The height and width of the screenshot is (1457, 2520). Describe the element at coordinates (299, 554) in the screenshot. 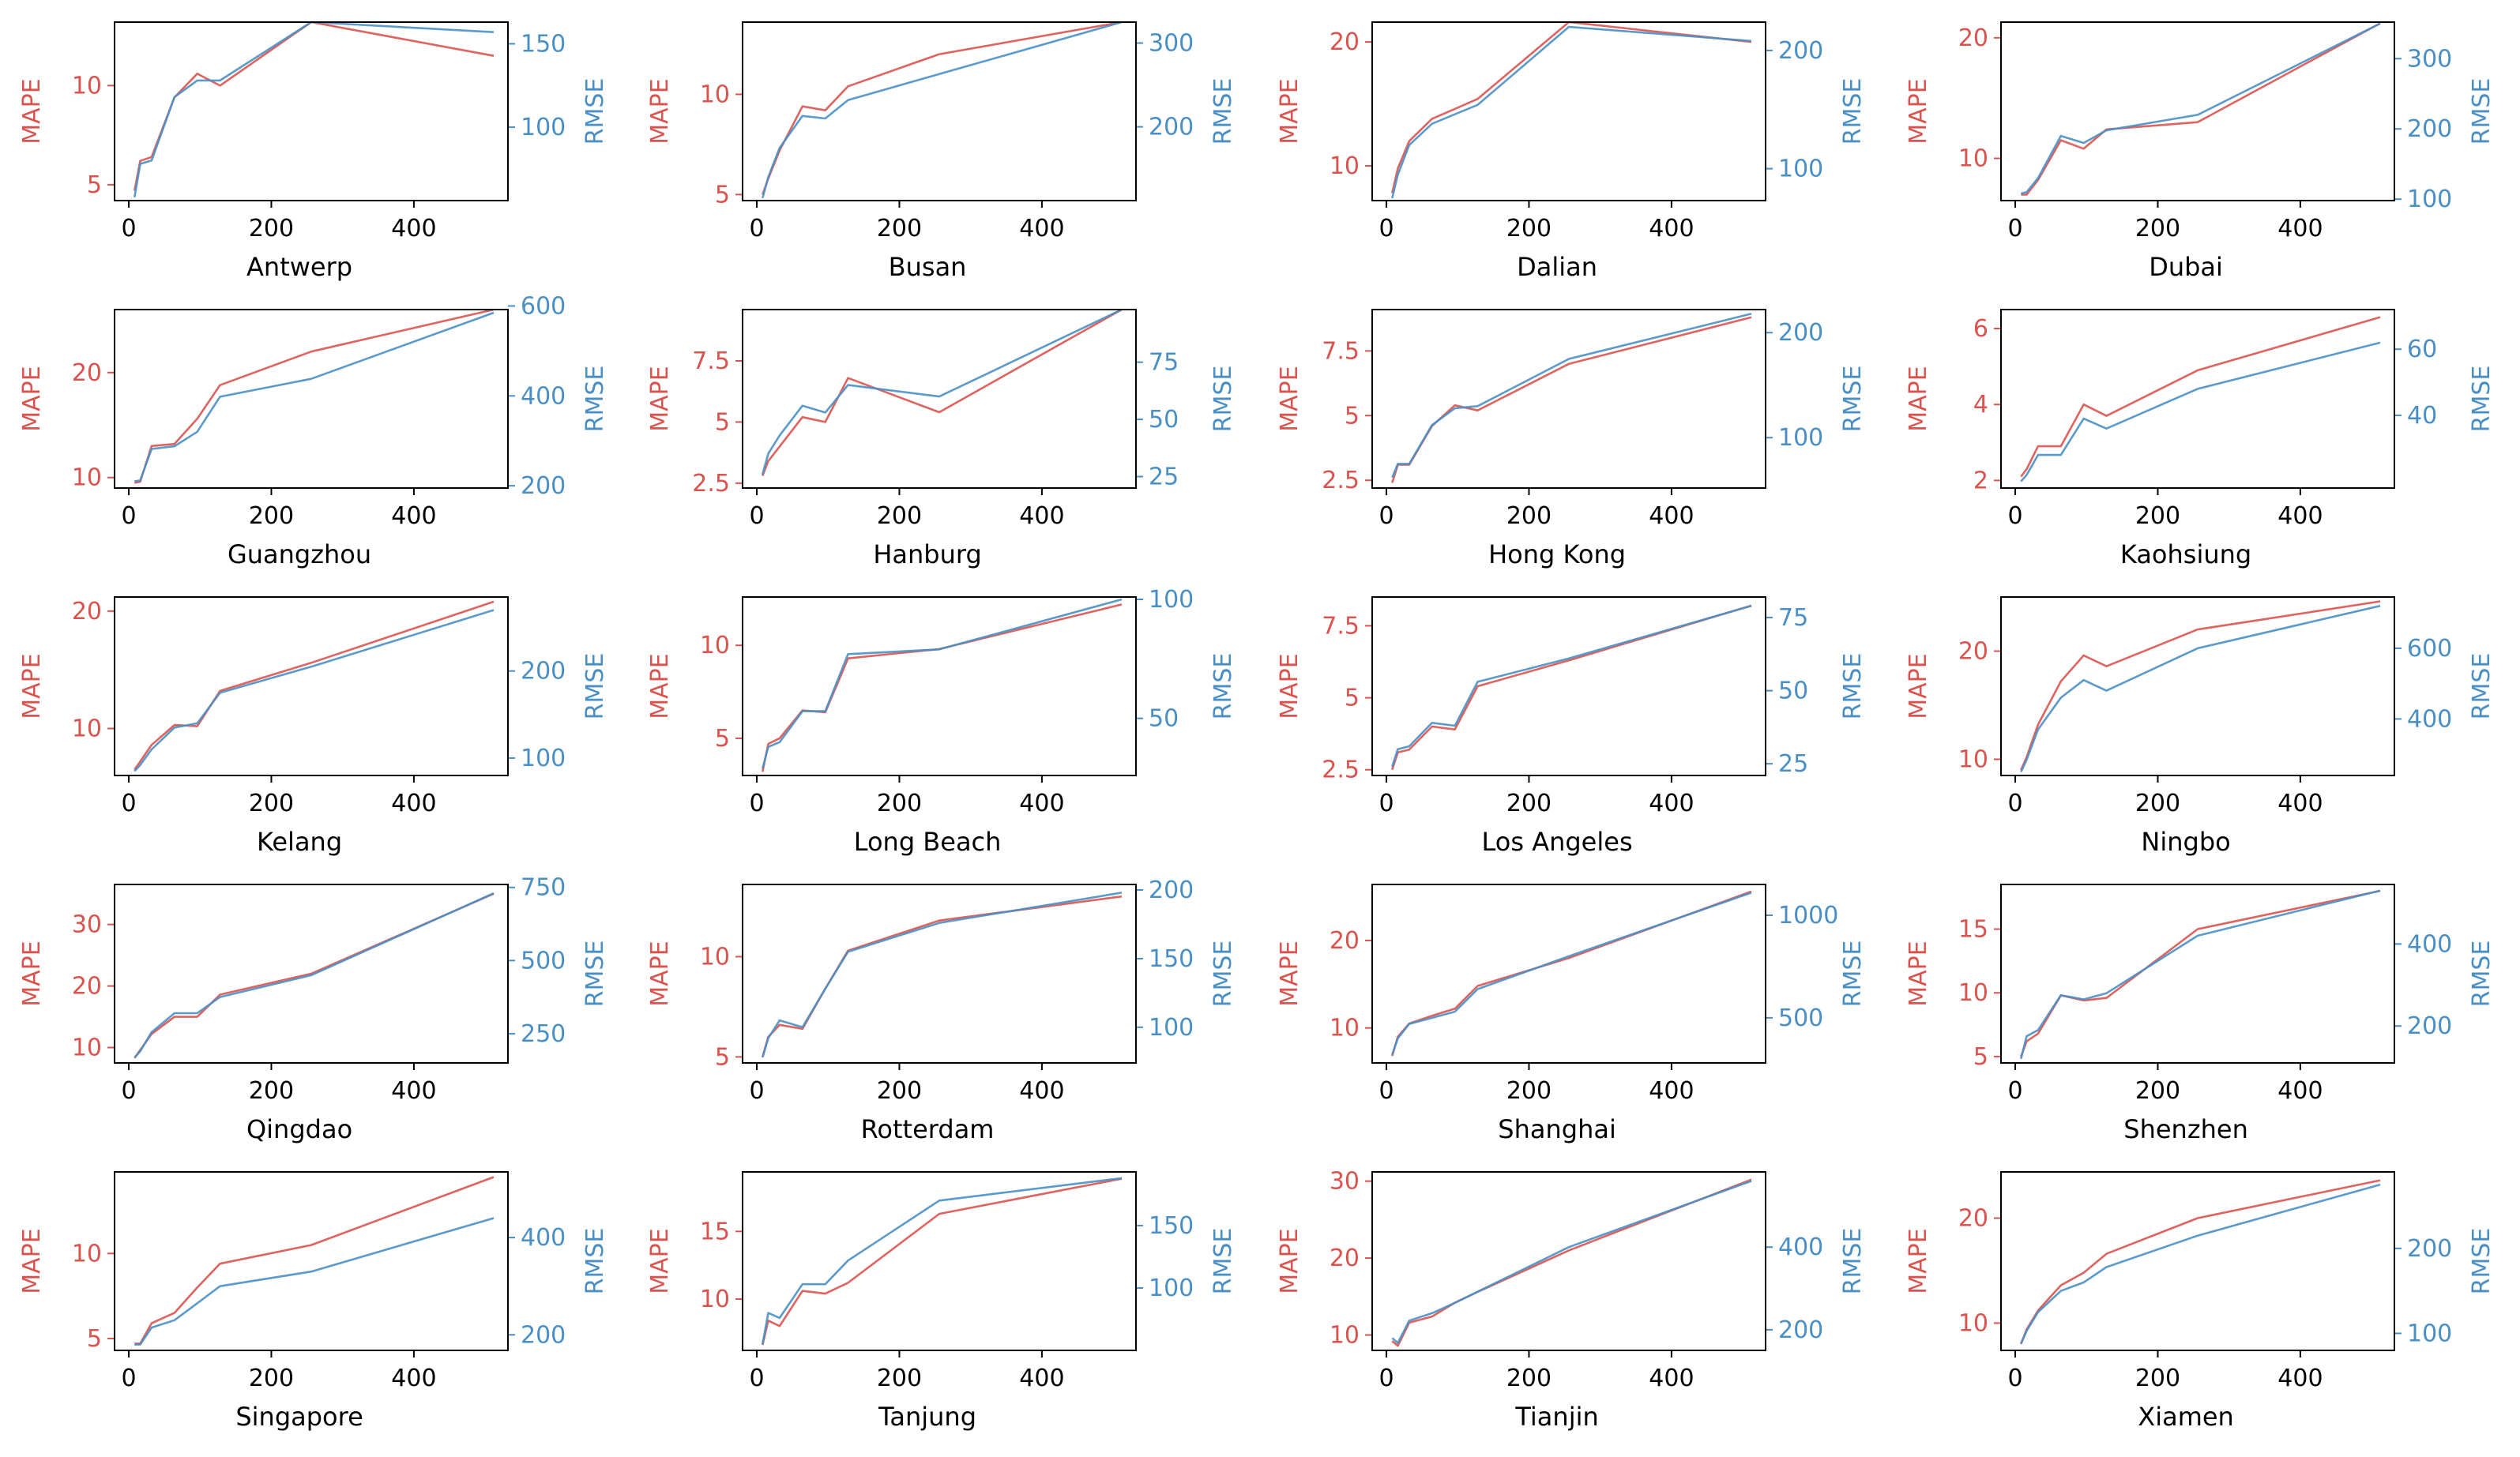

I see `x-axis-label: Guangzhou` at that location.